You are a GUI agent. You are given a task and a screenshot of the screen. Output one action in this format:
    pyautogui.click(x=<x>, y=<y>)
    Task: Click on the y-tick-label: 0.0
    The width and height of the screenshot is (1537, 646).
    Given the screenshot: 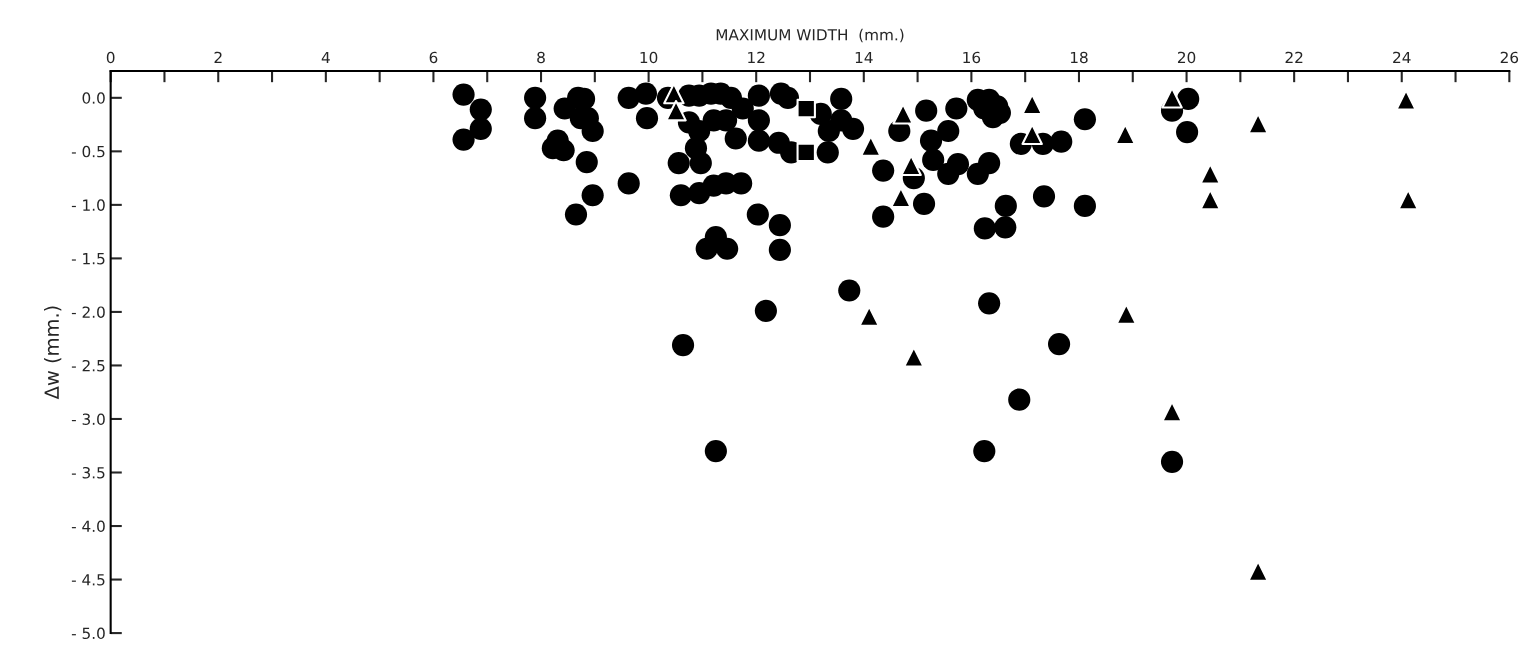 What is the action you would take?
    pyautogui.click(x=93, y=98)
    